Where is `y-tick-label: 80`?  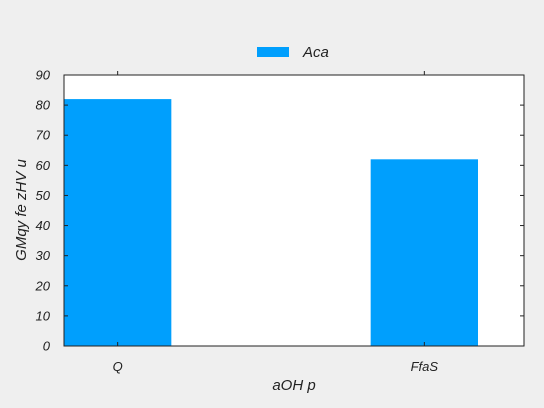
y-tick-label: 80 is located at coordinates (43, 105).